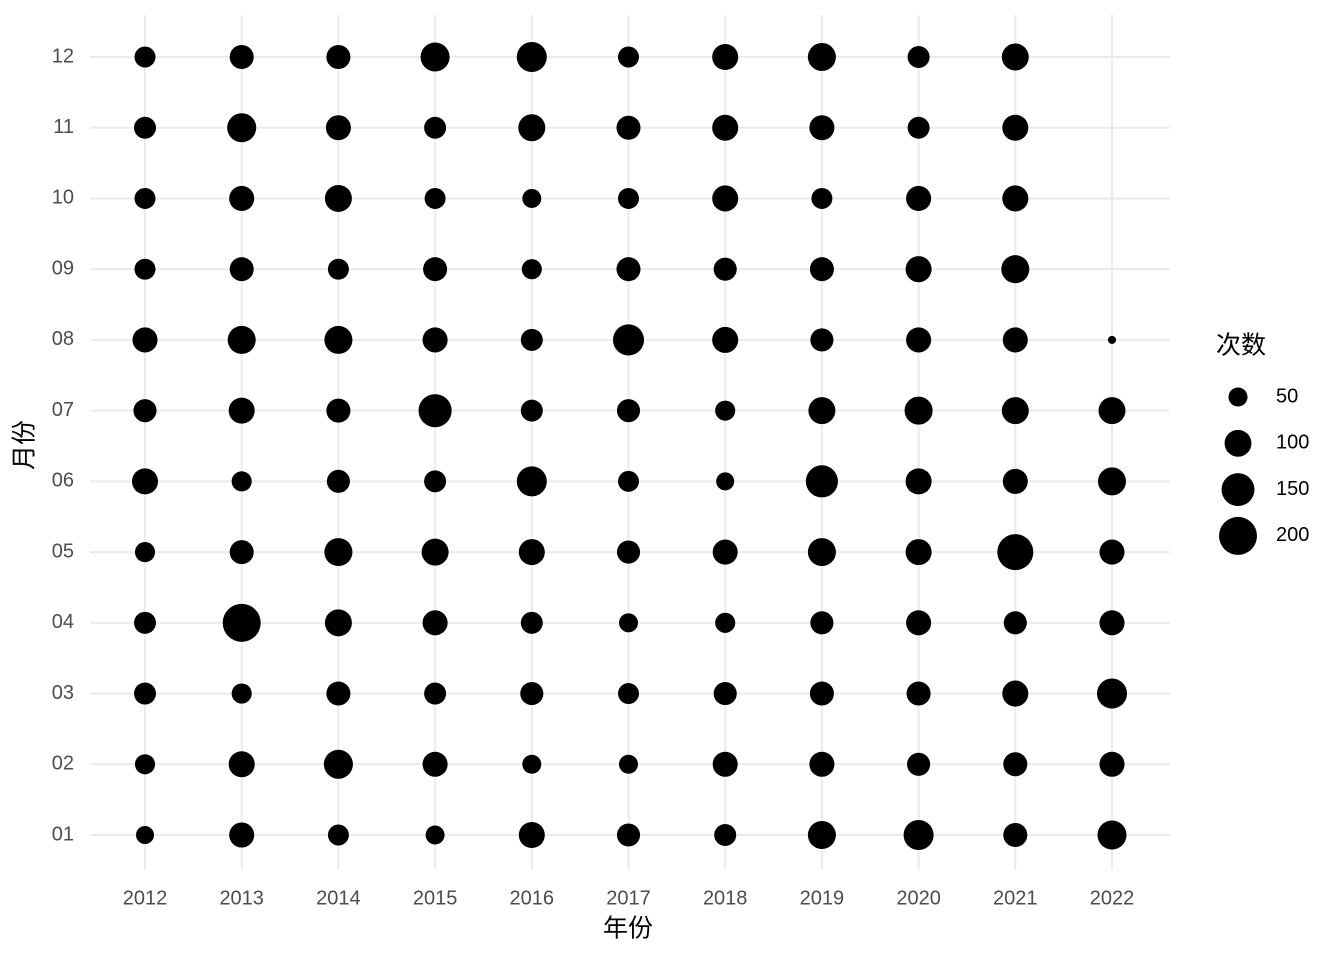  What do you see at coordinates (435, 898) in the screenshot?
I see `x-tick-label: 2015` at bounding box center [435, 898].